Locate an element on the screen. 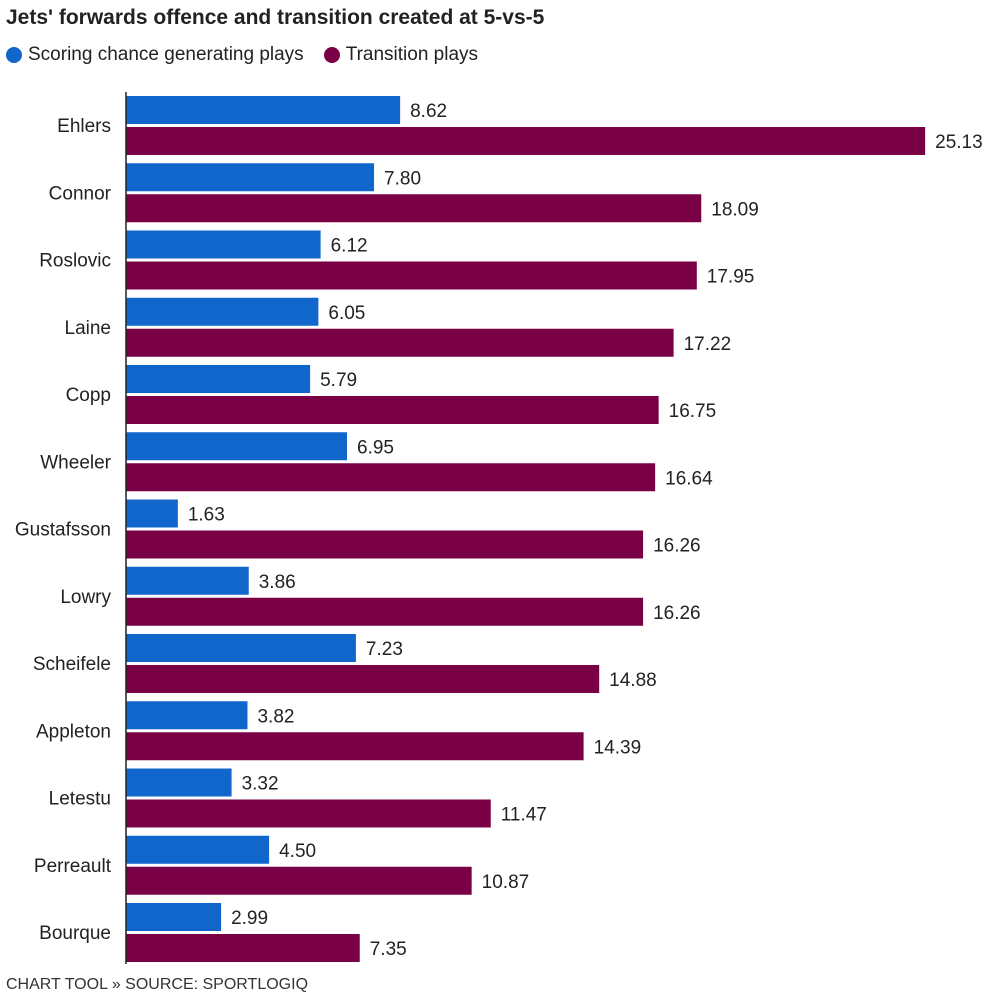 This screenshot has width=1000, height=1000. category-label: Appleton is located at coordinates (73, 731).